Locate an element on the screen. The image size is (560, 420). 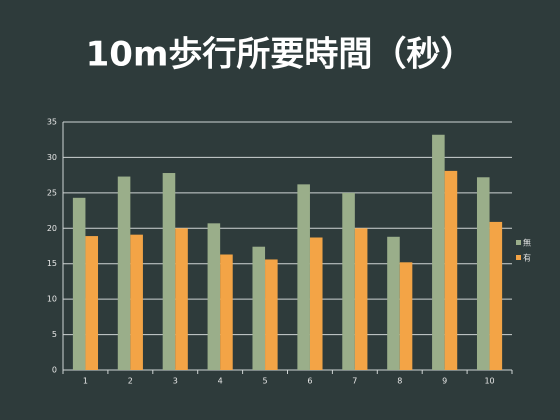
y-tick-label: 15 is located at coordinates (52, 263).